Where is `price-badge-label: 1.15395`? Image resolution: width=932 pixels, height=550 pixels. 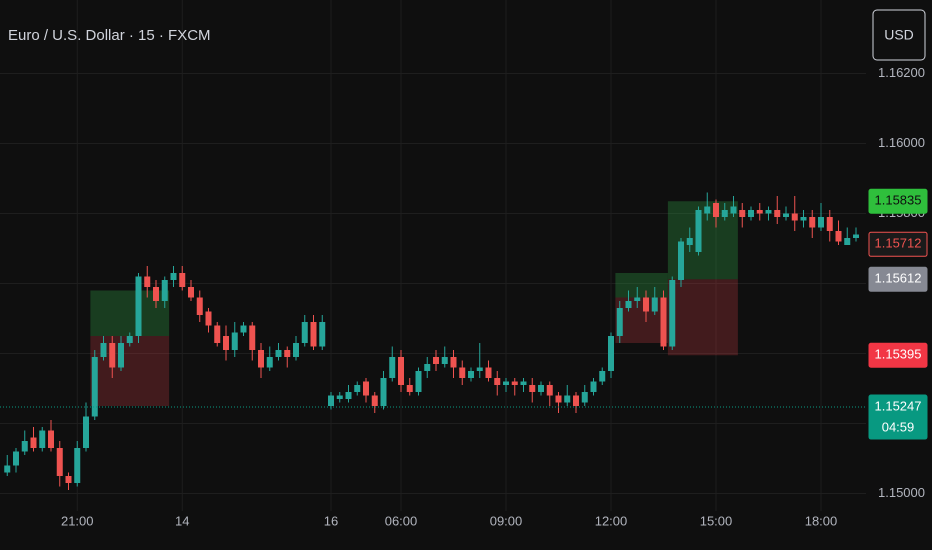 price-badge-label: 1.15395 is located at coordinates (898, 354).